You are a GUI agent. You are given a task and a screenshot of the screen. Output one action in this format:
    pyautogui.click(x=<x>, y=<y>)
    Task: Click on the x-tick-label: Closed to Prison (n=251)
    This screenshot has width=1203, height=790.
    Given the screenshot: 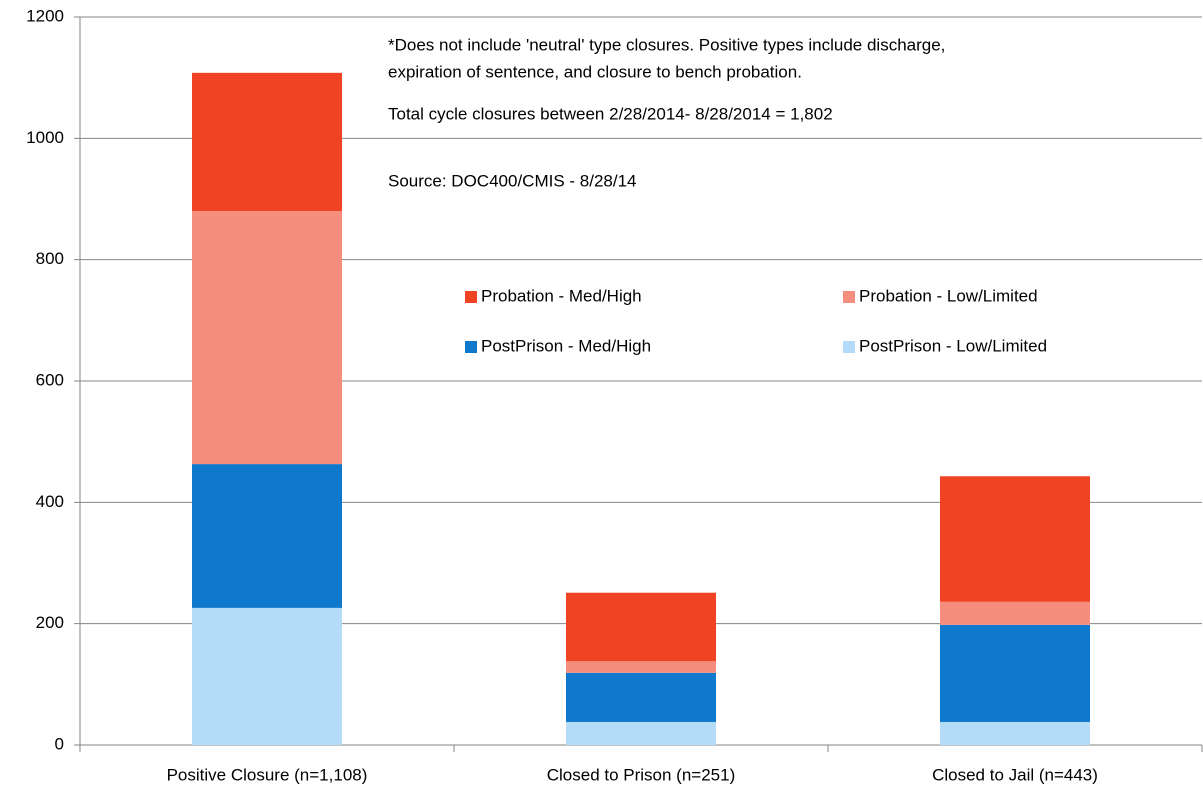 What is the action you would take?
    pyautogui.click(x=641, y=774)
    